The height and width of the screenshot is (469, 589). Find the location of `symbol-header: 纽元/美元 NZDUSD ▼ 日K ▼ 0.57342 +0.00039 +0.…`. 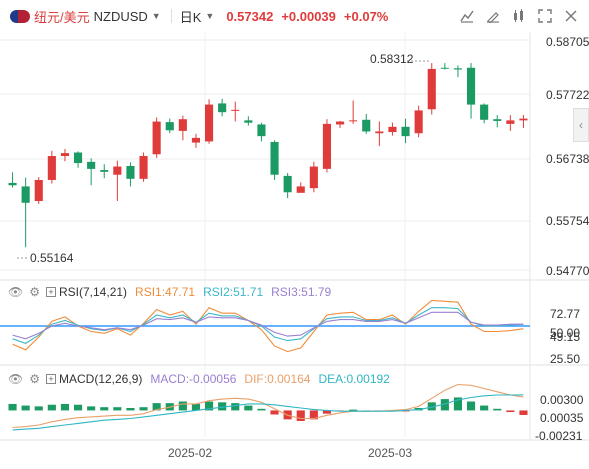

symbol-header: 纽元/美元 NZDUSD ▼ 日K ▼ 0.57342 +0.00039 +0.… is located at coordinates (294, 16).